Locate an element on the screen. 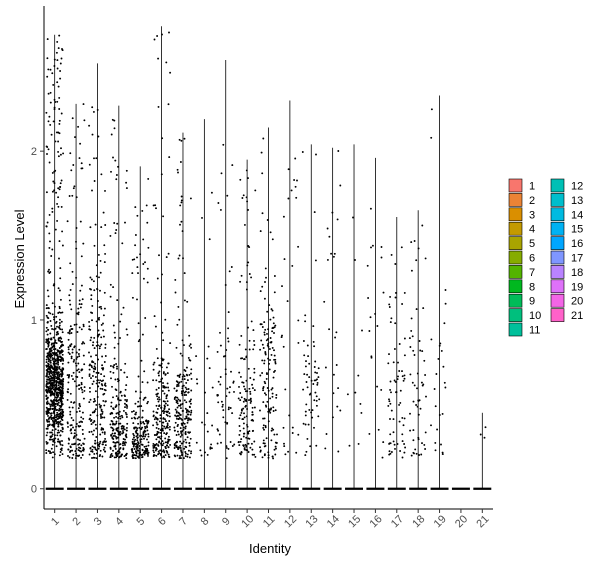 The width and height of the screenshot is (600, 568). jitter-points is located at coordinates (438, 282).